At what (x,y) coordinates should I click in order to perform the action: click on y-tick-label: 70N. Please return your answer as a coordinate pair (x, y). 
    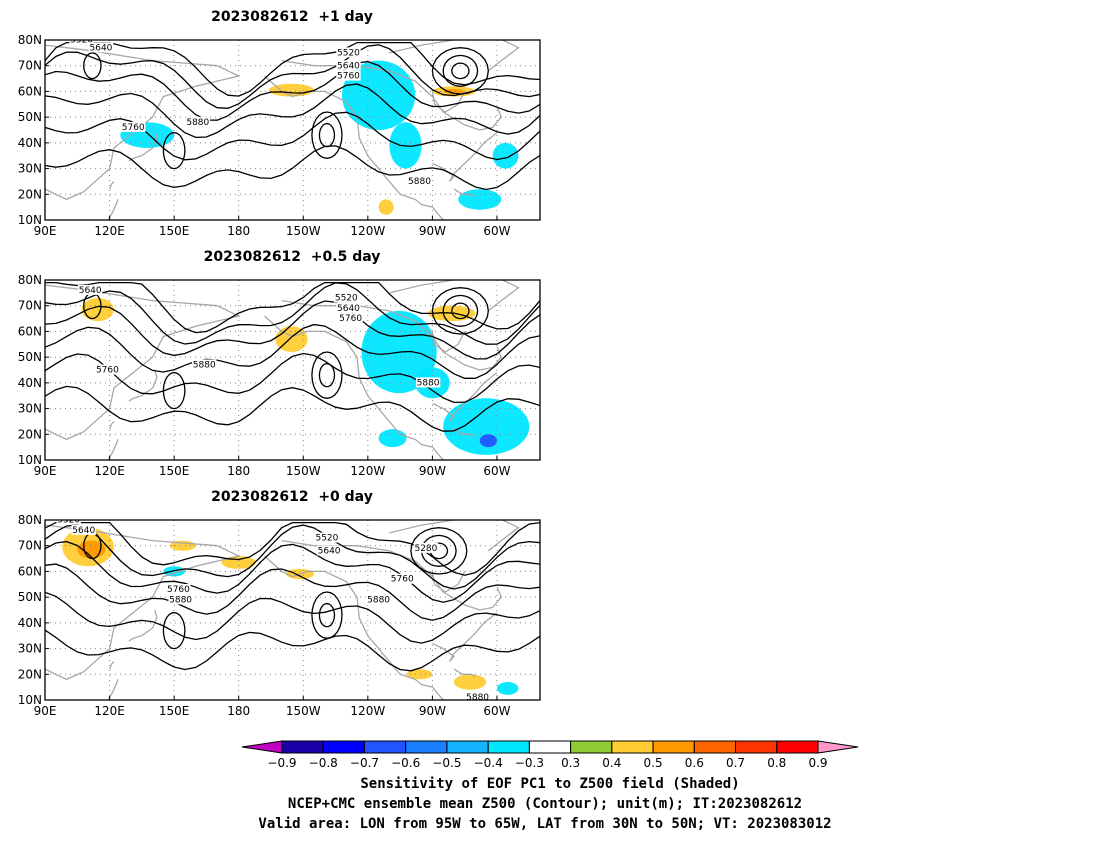
    Looking at the image, I should click on (30, 306).